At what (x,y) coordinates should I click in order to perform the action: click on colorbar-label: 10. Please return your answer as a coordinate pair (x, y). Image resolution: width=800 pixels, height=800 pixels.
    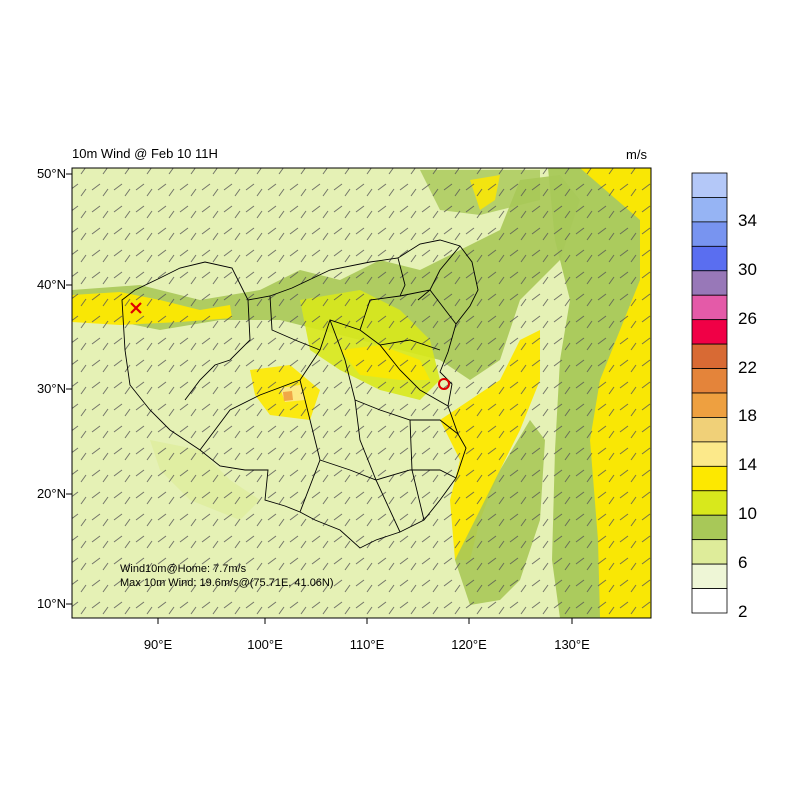
    Looking at the image, I should click on (747, 514).